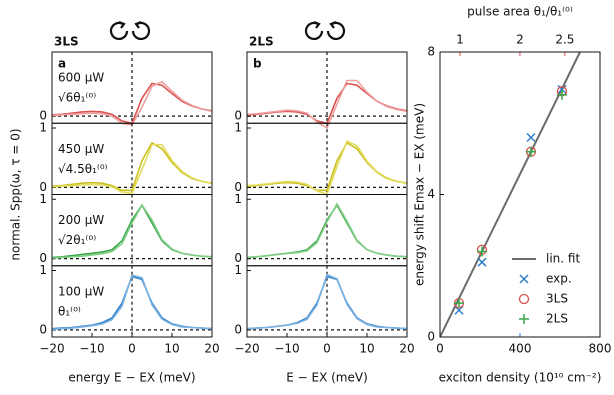  I want to click on curve-annotation: √6θ₁⁽⁰⁾, so click(77, 98).